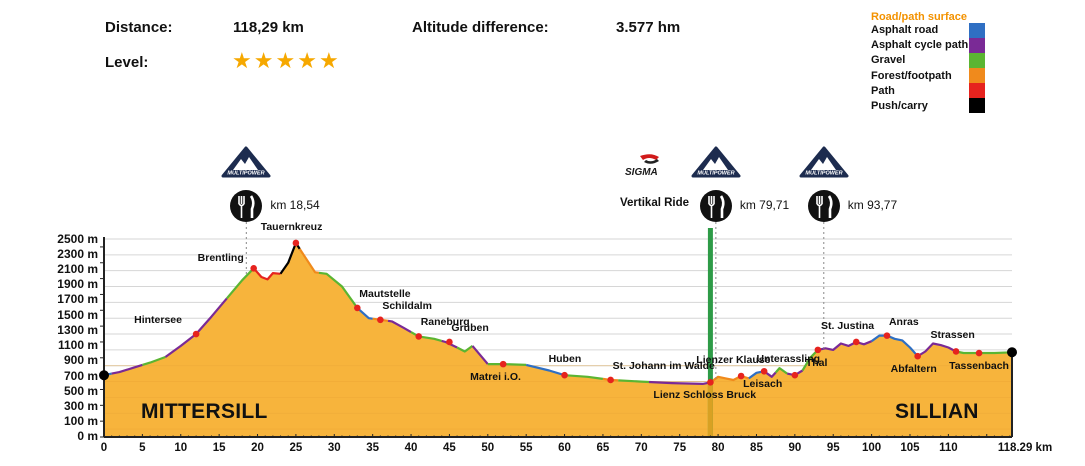 The width and height of the screenshot is (1085, 466). Describe the element at coordinates (564, 448) in the screenshot. I see `x-tick: 60` at that location.